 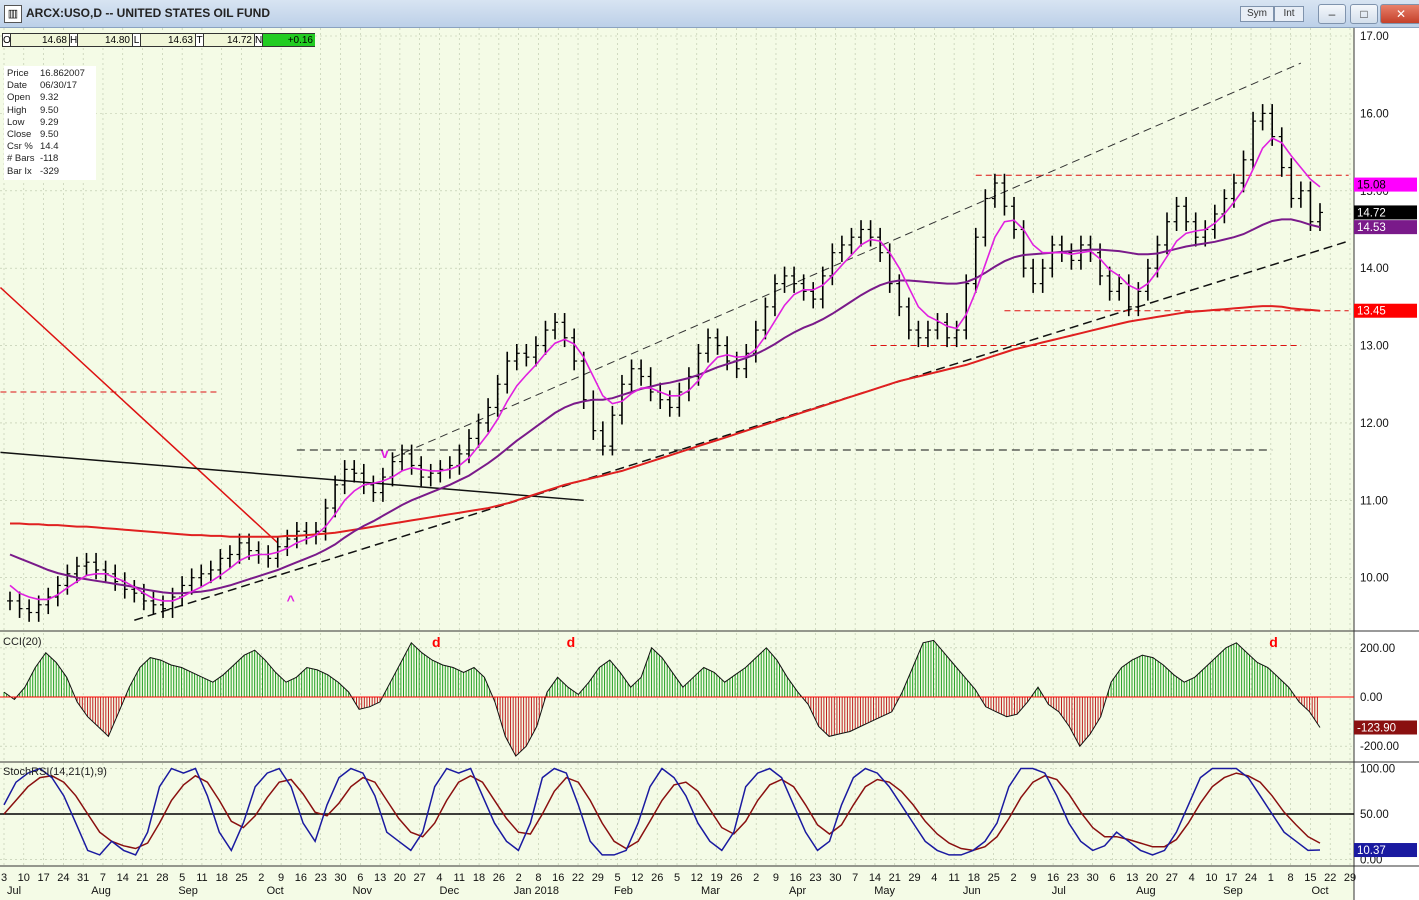 I want to click on close-label: T, so click(x=199, y=40).